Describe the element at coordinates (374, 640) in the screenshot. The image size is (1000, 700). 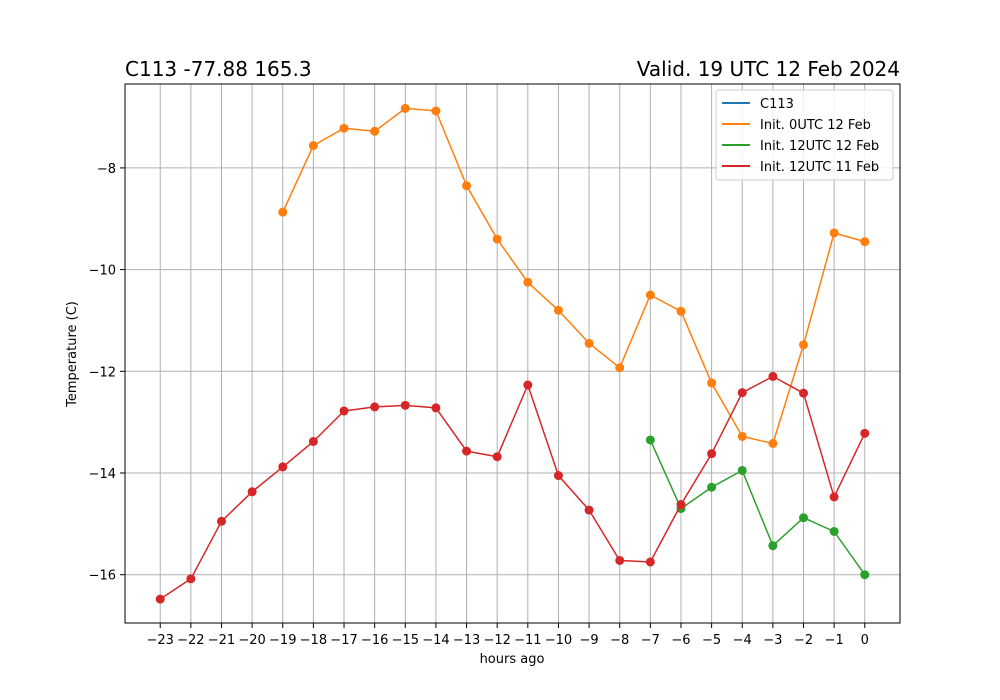
I see `x-tick-label: −16` at that location.